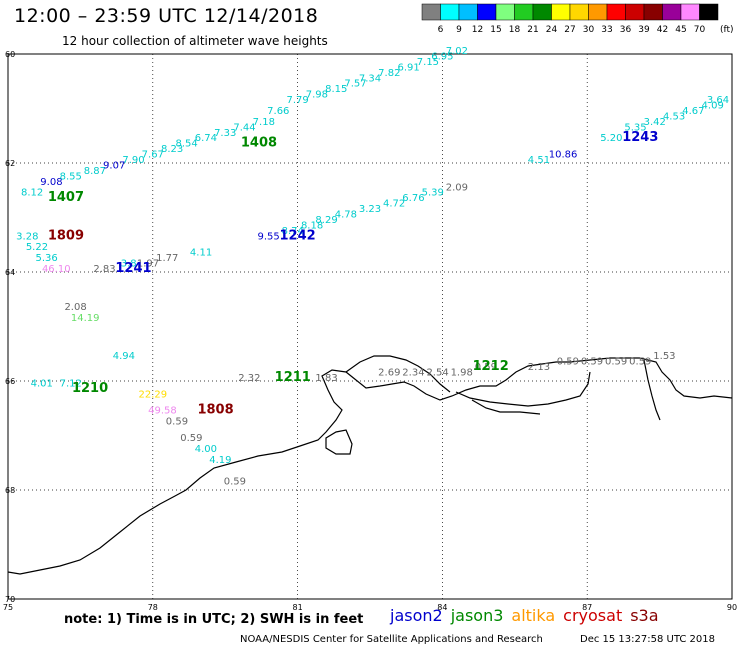 The height and width of the screenshot is (650, 740). I want to click on swh-value-label: 1.83, so click(326, 378).